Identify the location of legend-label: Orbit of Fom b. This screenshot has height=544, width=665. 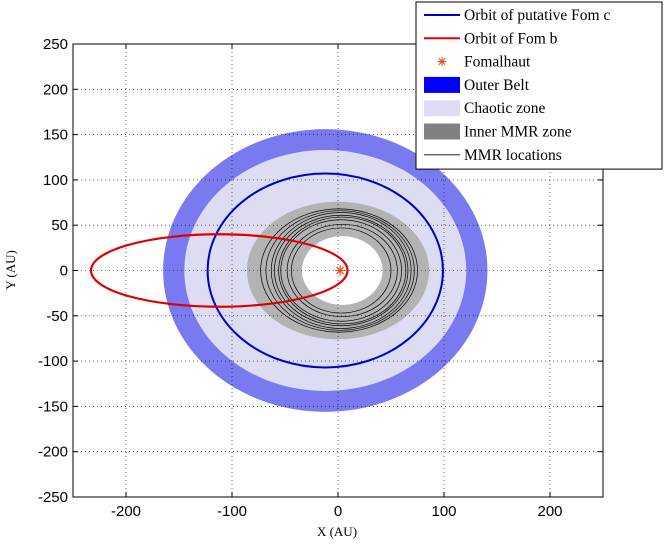
(511, 38).